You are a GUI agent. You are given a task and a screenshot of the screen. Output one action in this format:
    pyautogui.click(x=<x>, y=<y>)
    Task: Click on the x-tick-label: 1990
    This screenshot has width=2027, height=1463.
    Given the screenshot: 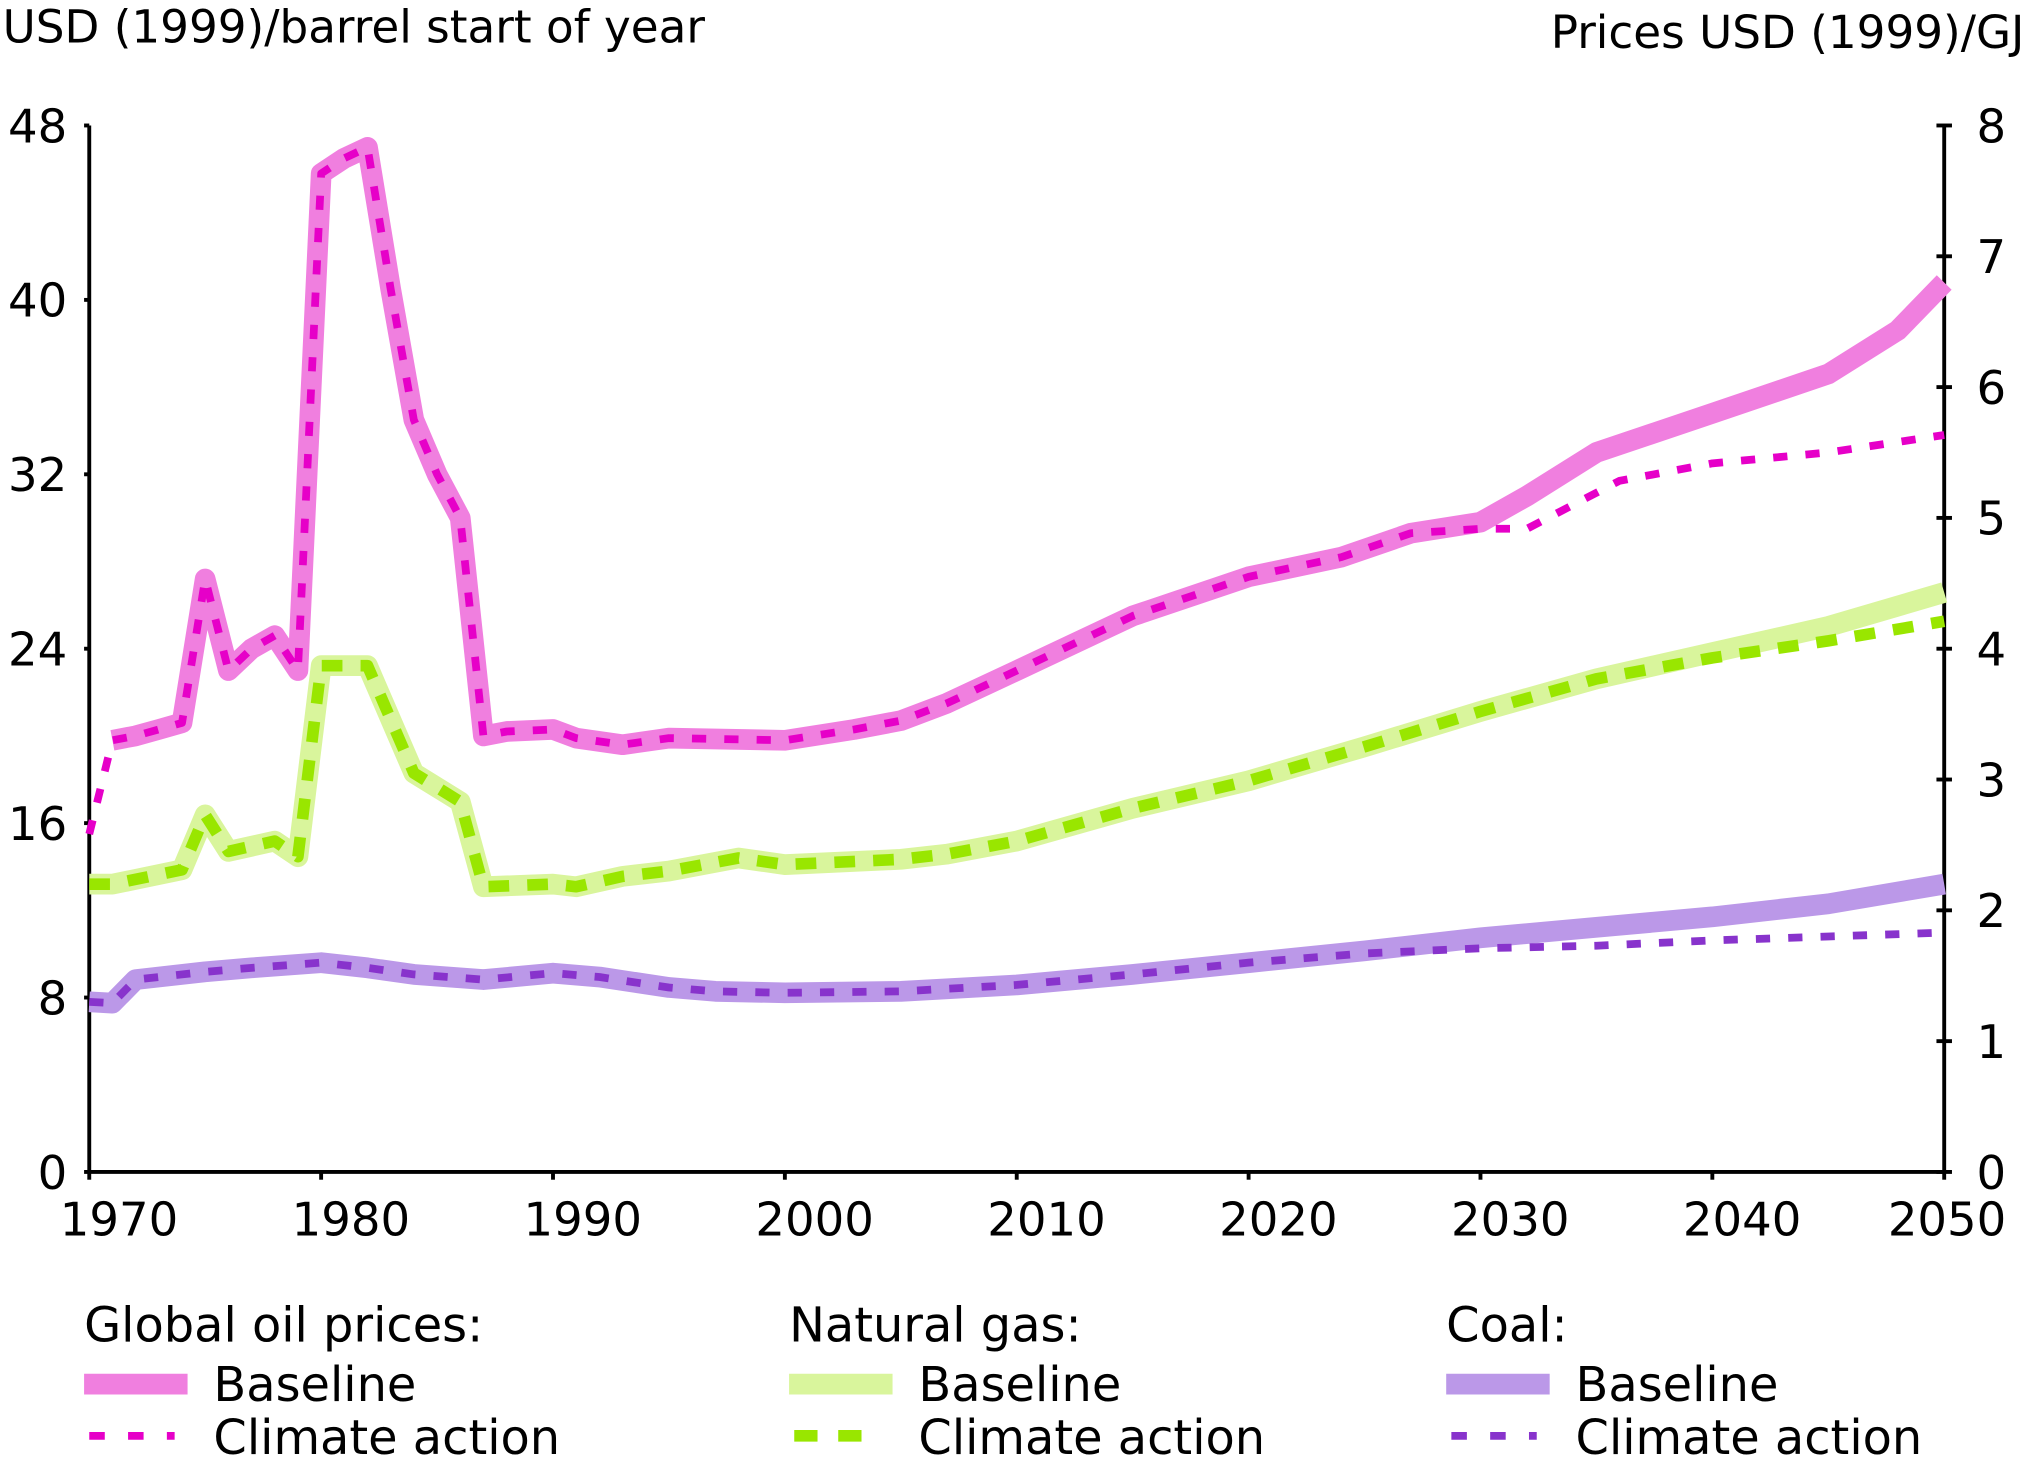 What is the action you would take?
    pyautogui.click(x=583, y=1219)
    